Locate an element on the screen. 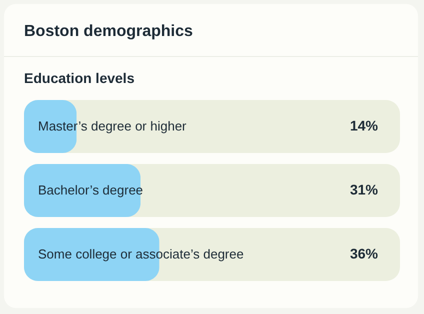  chart-title: Boston demographics is located at coordinates (108, 32).